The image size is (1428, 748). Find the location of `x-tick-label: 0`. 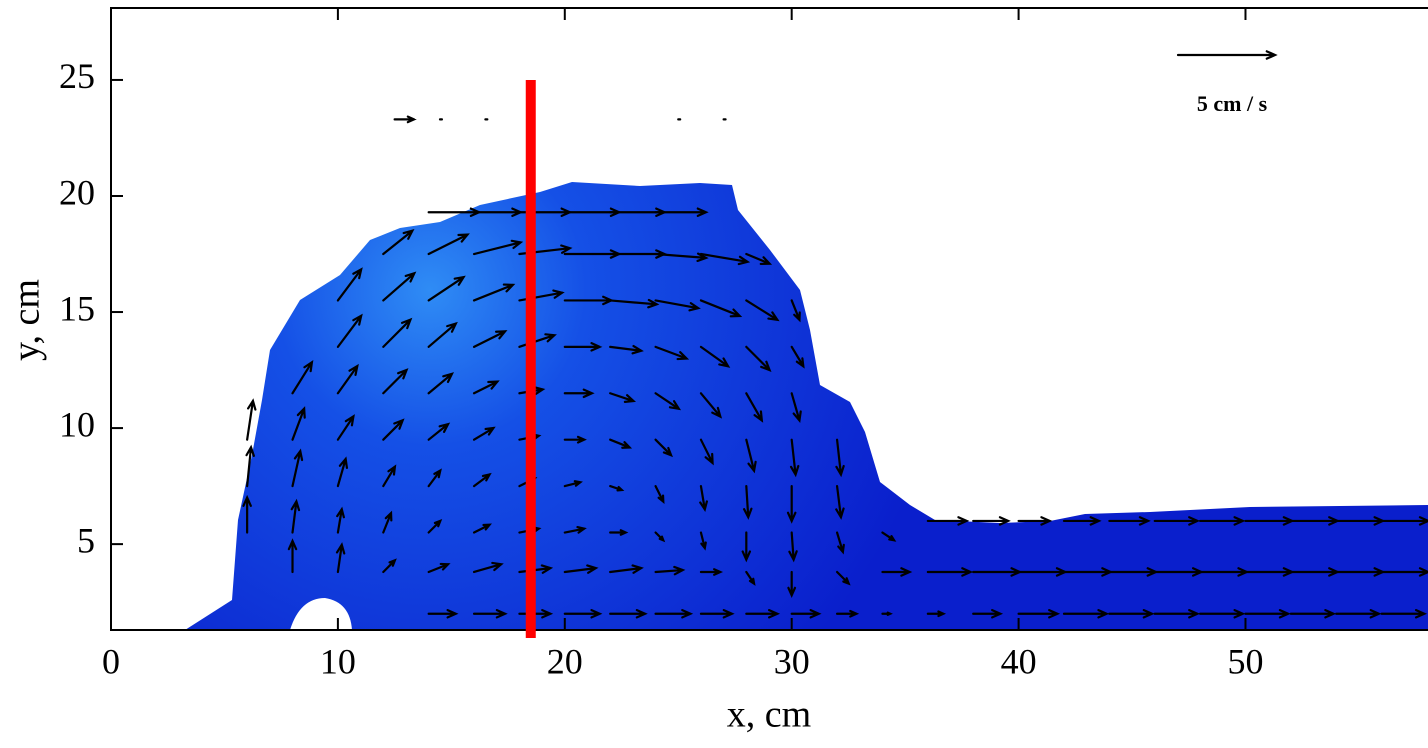

x-tick-label: 0 is located at coordinates (111, 661).